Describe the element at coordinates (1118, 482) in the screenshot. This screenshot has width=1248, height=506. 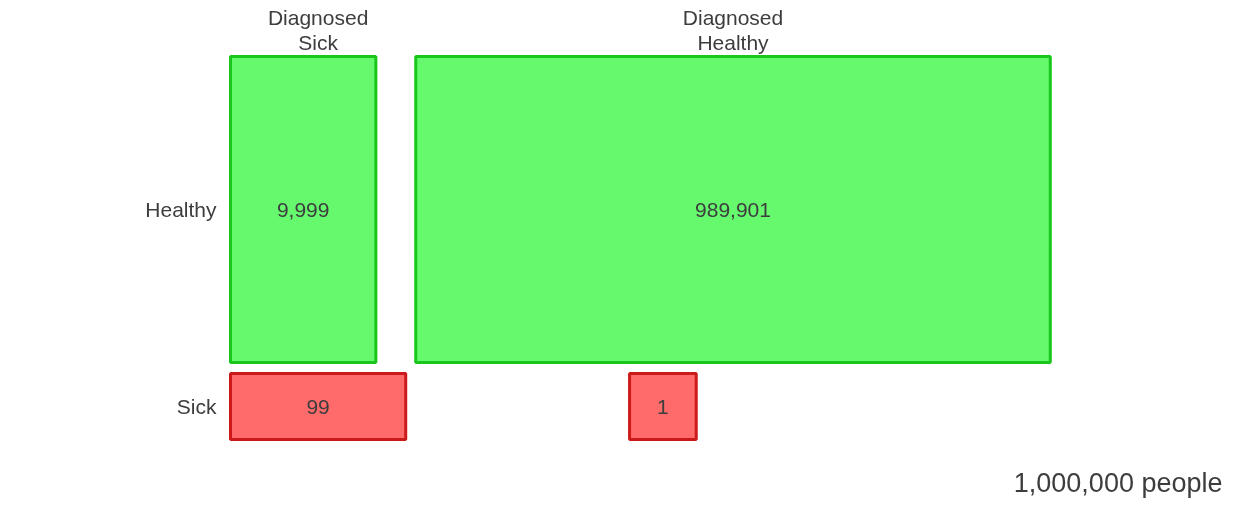
I see `text: 1,000,000 people` at that location.